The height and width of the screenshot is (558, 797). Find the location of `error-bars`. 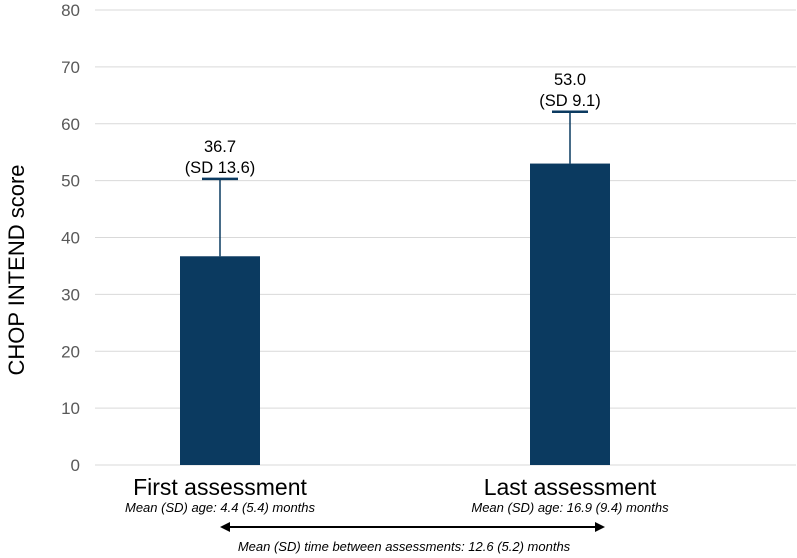

error-bars is located at coordinates (395, 183).